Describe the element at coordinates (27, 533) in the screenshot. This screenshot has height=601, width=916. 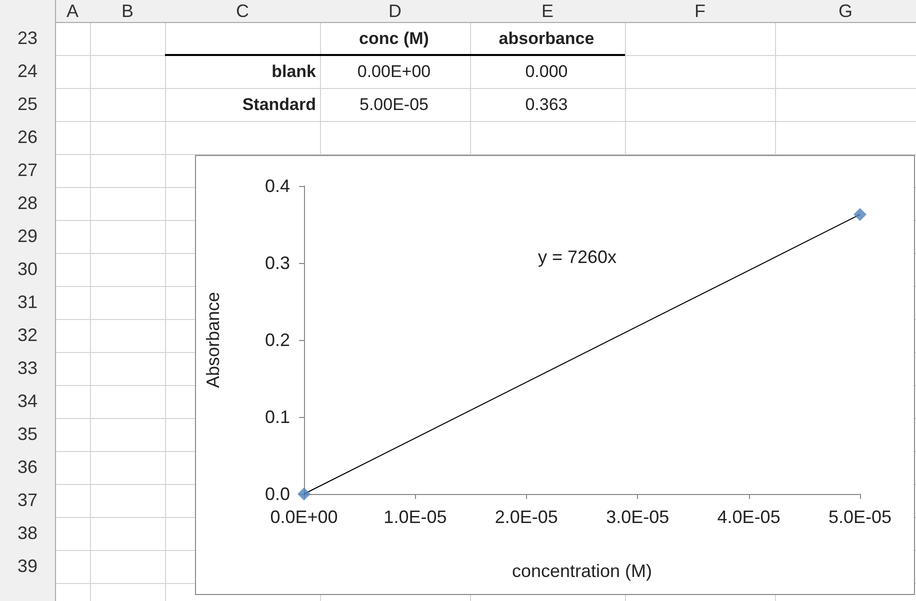
I see `text: 38` at that location.